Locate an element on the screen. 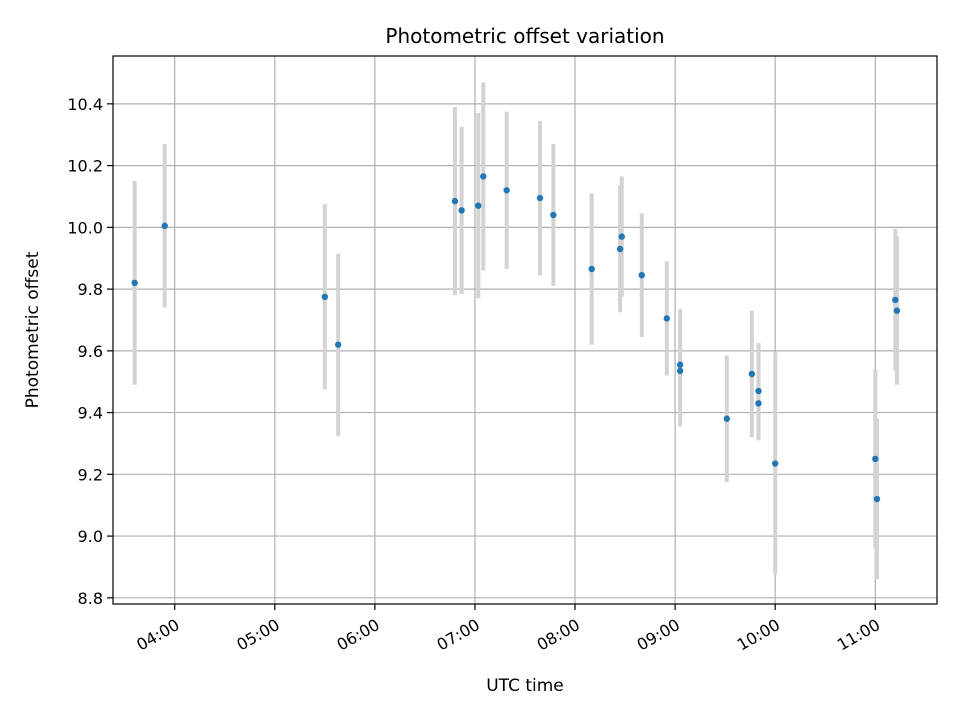  y-axis-label: Photometric offset is located at coordinates (33, 329).